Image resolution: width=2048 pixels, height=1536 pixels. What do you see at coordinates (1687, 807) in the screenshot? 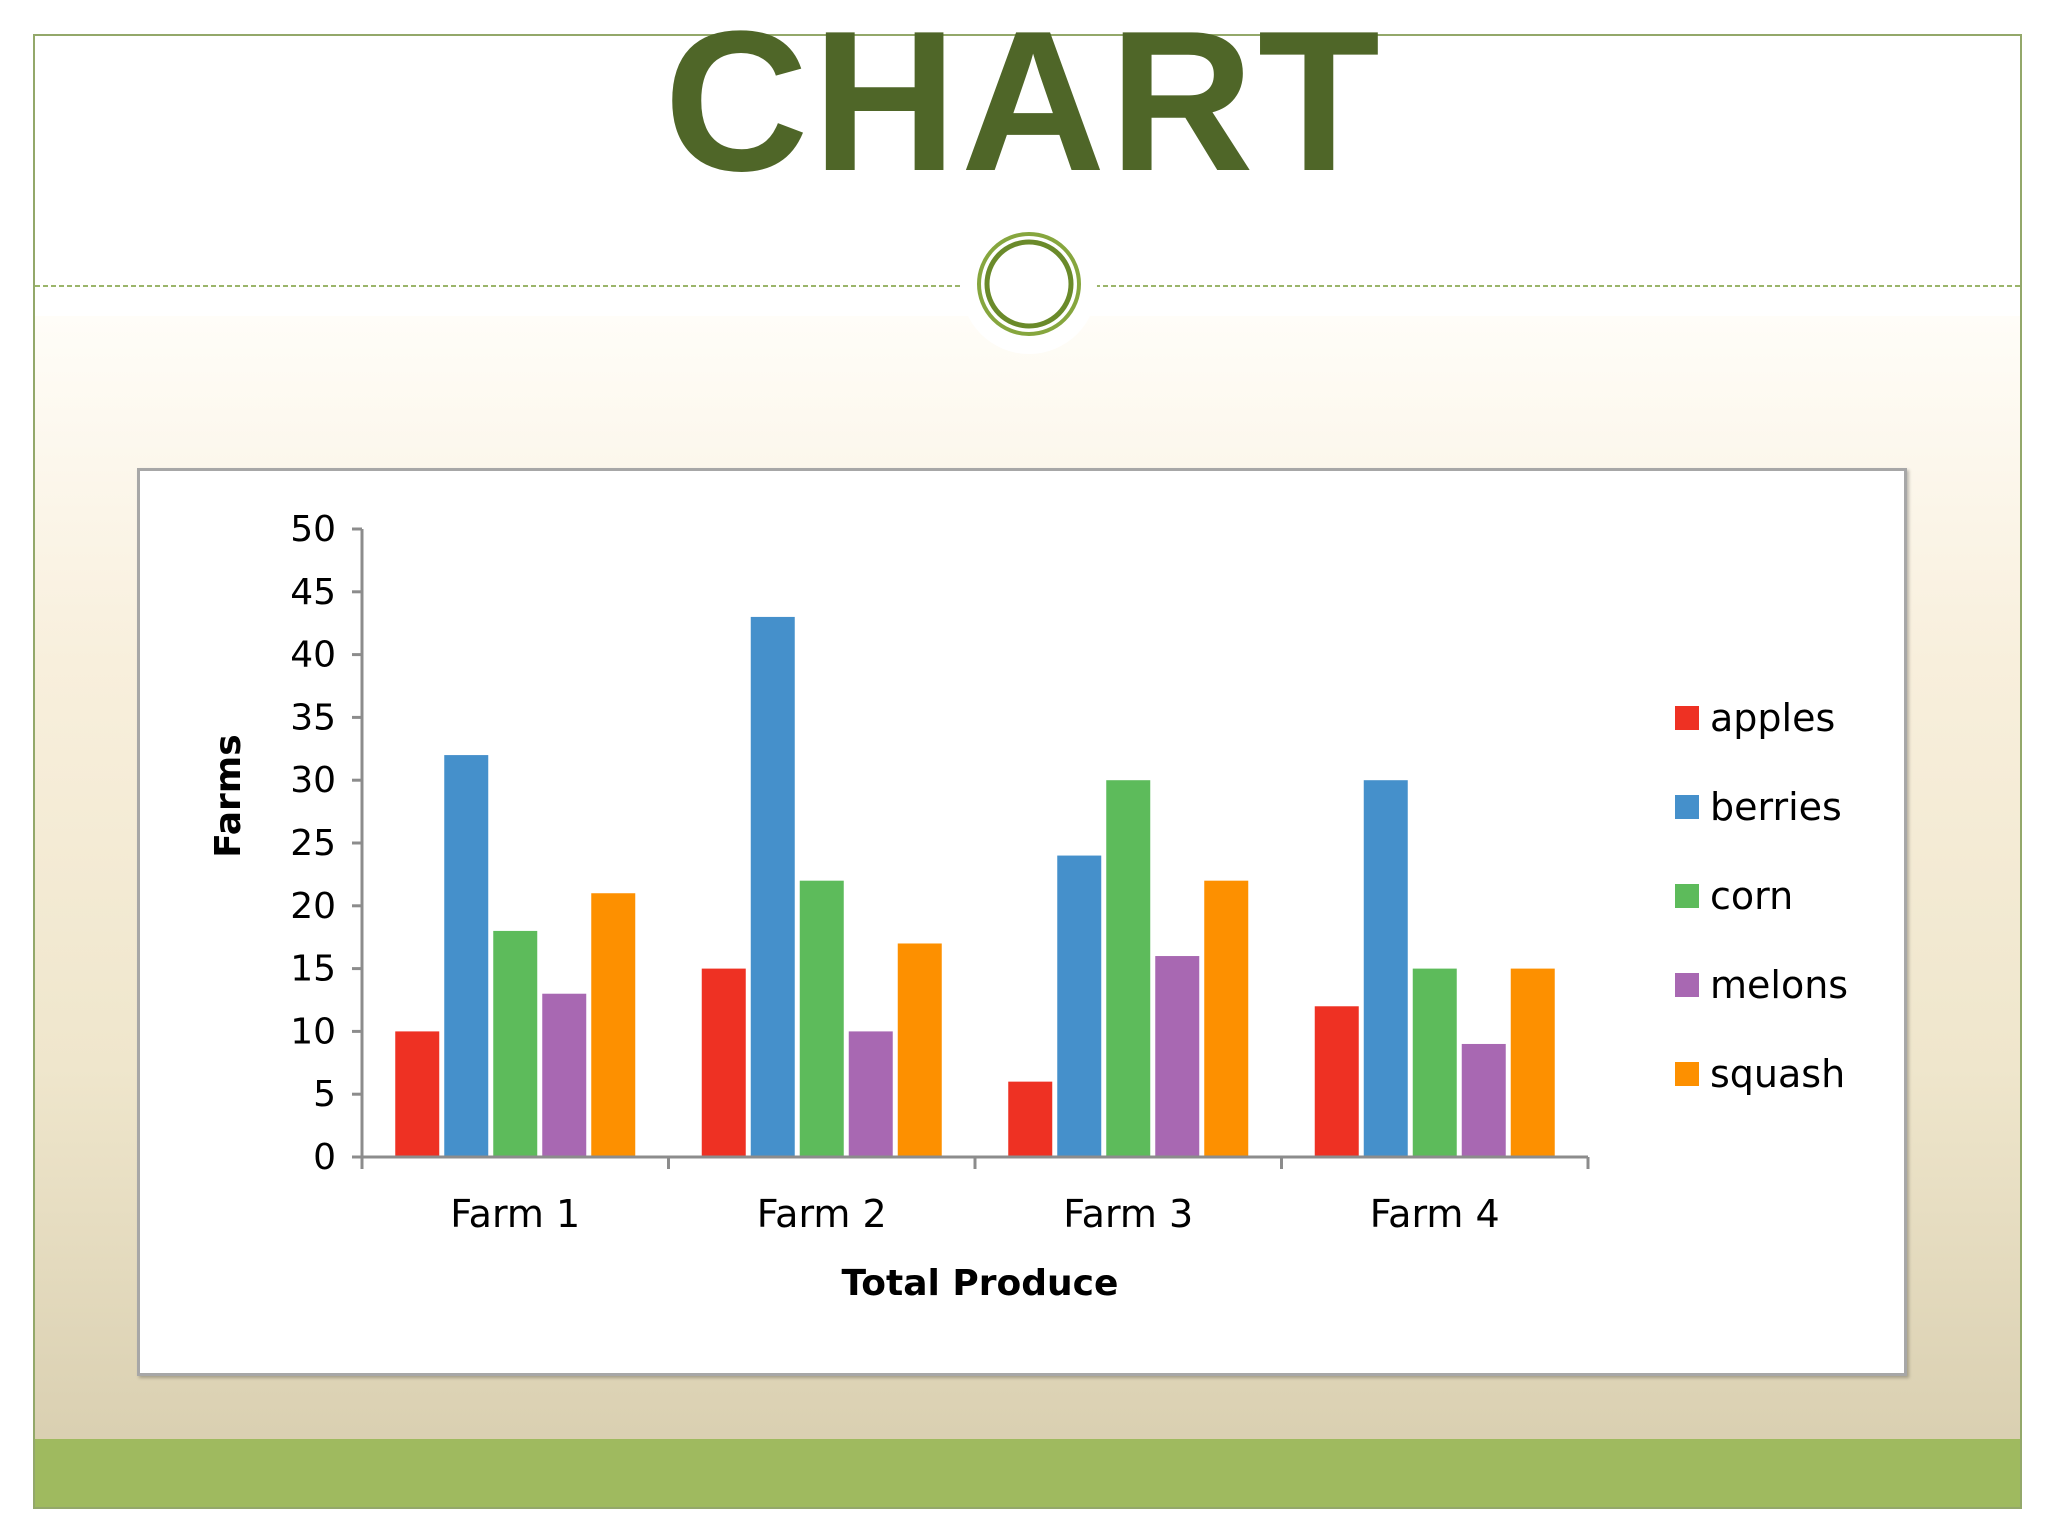
I see `legend-swatch-berries` at bounding box center [1687, 807].